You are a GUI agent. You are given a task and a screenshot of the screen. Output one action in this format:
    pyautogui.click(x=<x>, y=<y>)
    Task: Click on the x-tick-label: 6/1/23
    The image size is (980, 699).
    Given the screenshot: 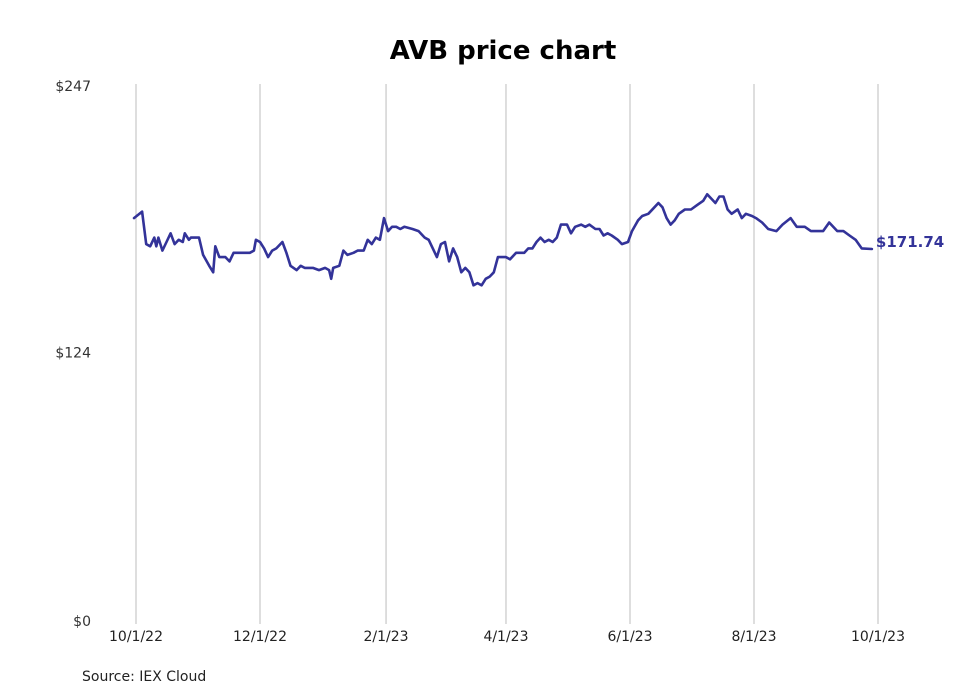 What is the action you would take?
    pyautogui.click(x=629, y=637)
    